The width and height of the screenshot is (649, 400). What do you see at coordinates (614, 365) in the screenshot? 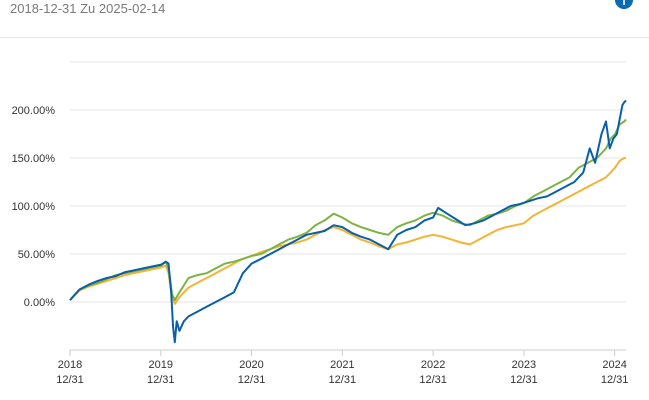
I see `x-tick-year: 2024` at bounding box center [614, 365].